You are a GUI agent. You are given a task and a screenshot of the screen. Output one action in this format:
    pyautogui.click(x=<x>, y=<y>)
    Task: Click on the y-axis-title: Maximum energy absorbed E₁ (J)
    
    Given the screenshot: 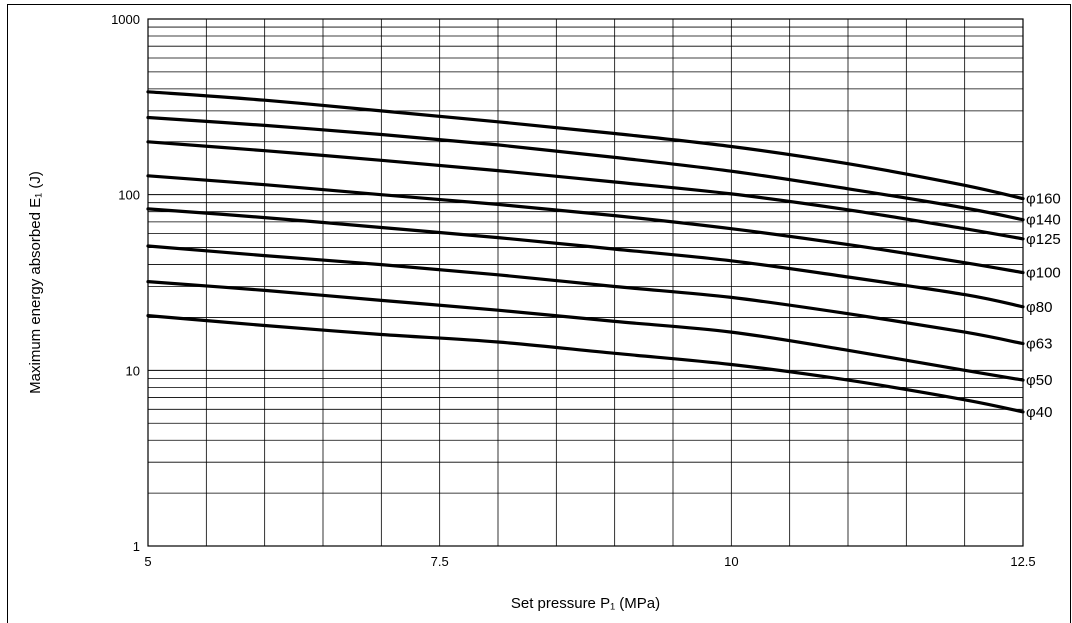 What is the action you would take?
    pyautogui.click(x=35, y=282)
    